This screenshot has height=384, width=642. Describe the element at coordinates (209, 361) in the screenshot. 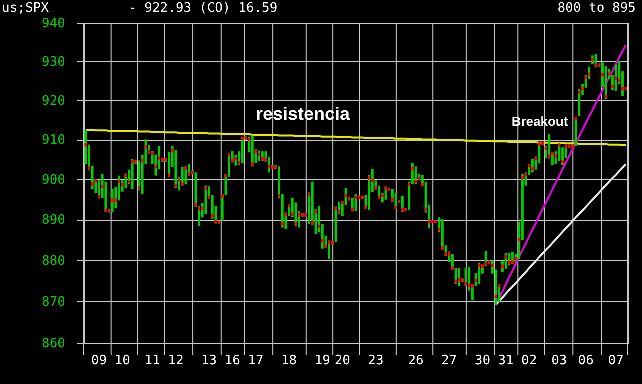

I see `x-tick-label: 13` at that location.